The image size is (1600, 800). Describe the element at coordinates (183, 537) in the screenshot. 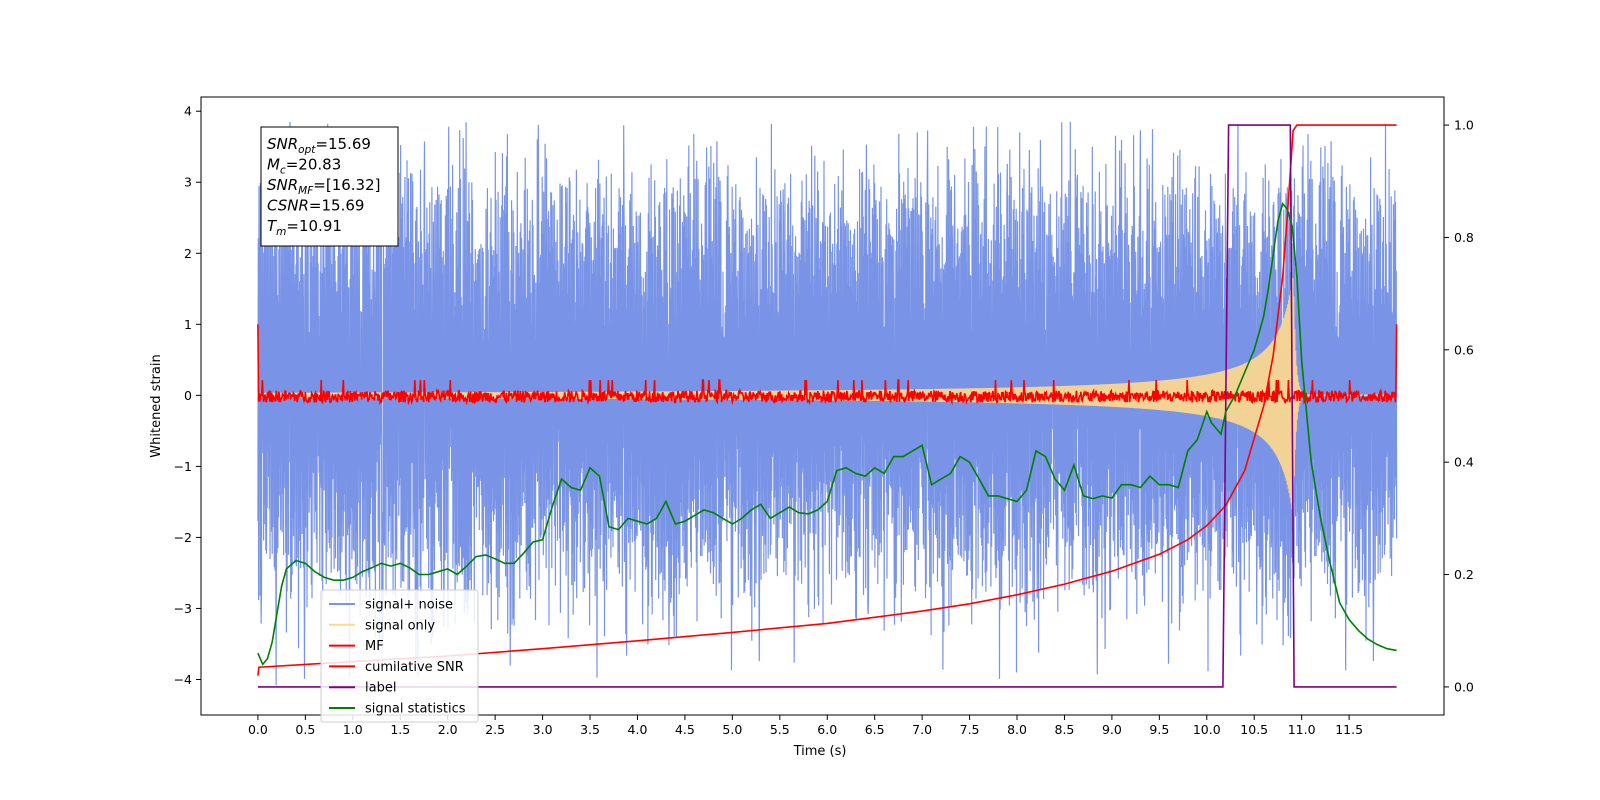

I see `y-left-tick-label: −2` at that location.